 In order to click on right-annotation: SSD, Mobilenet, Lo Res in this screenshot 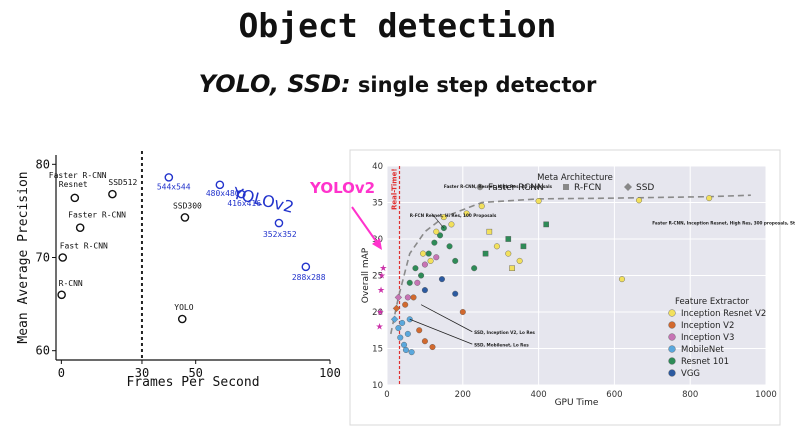, I will do `click(501, 344)`.